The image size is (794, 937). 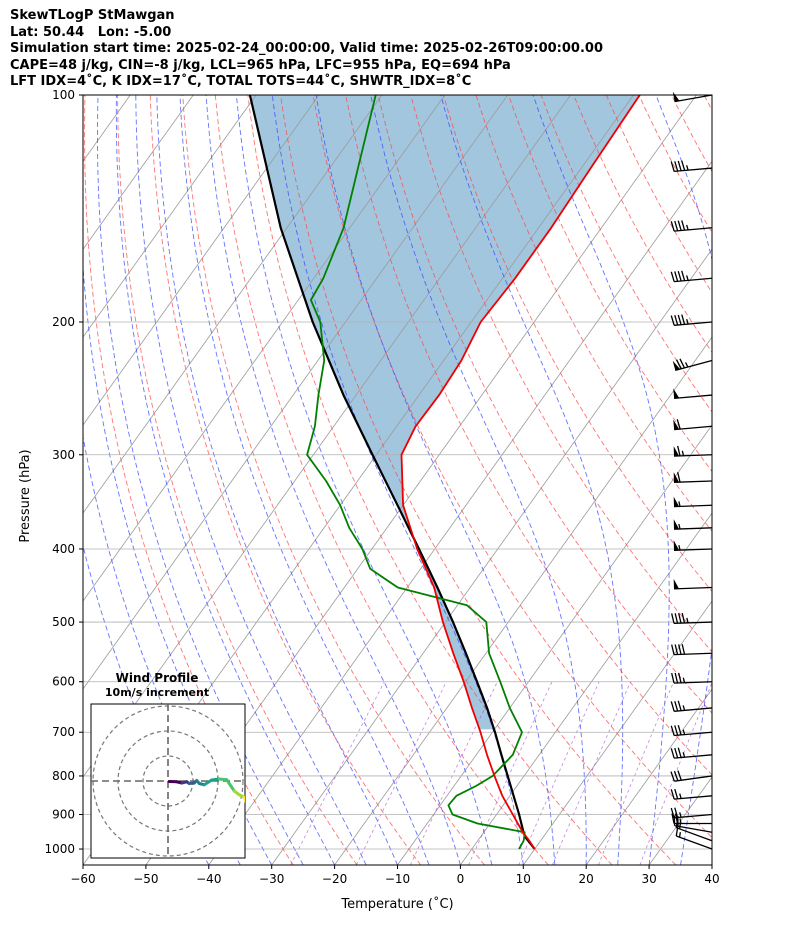 I want to click on y-tick-label: 800, so click(x=63, y=776).